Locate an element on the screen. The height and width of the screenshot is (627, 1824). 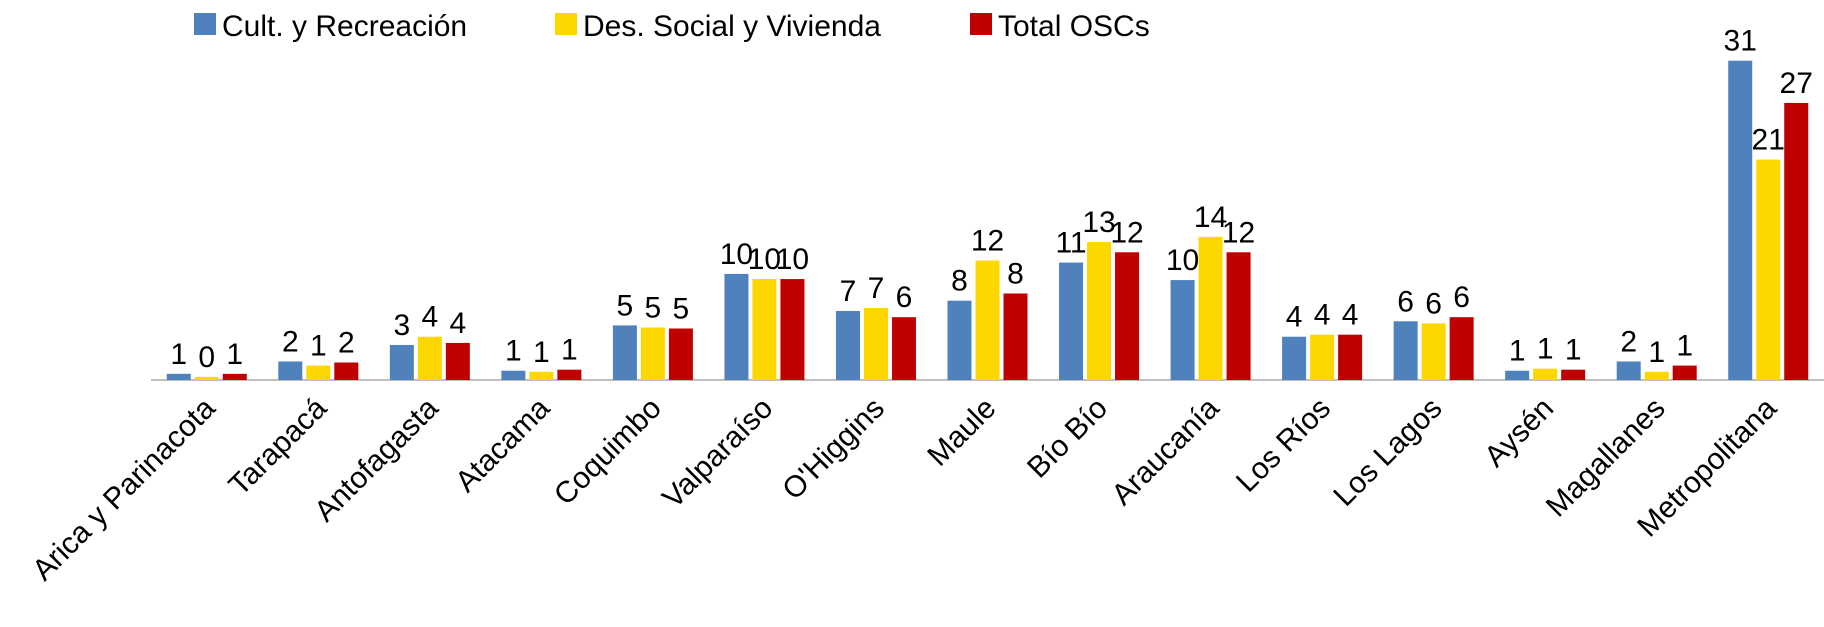
x-tick-label: Maule is located at coordinates (961, 432).